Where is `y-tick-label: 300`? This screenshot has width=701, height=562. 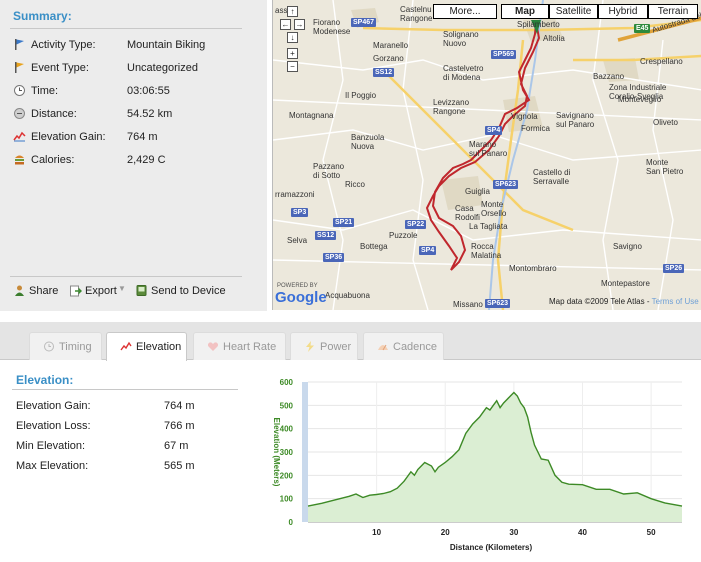
y-tick-label: 300 is located at coordinates (287, 452).